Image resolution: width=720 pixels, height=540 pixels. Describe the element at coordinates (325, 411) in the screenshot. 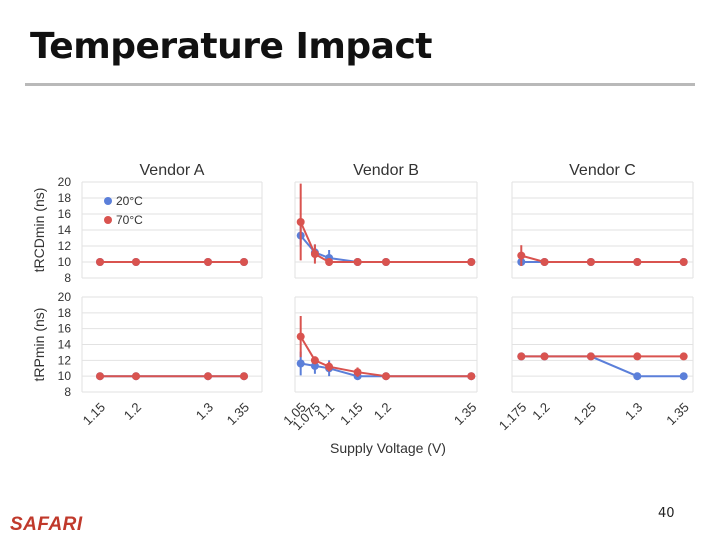

I see `x-tick-label: 1.1` at that location.